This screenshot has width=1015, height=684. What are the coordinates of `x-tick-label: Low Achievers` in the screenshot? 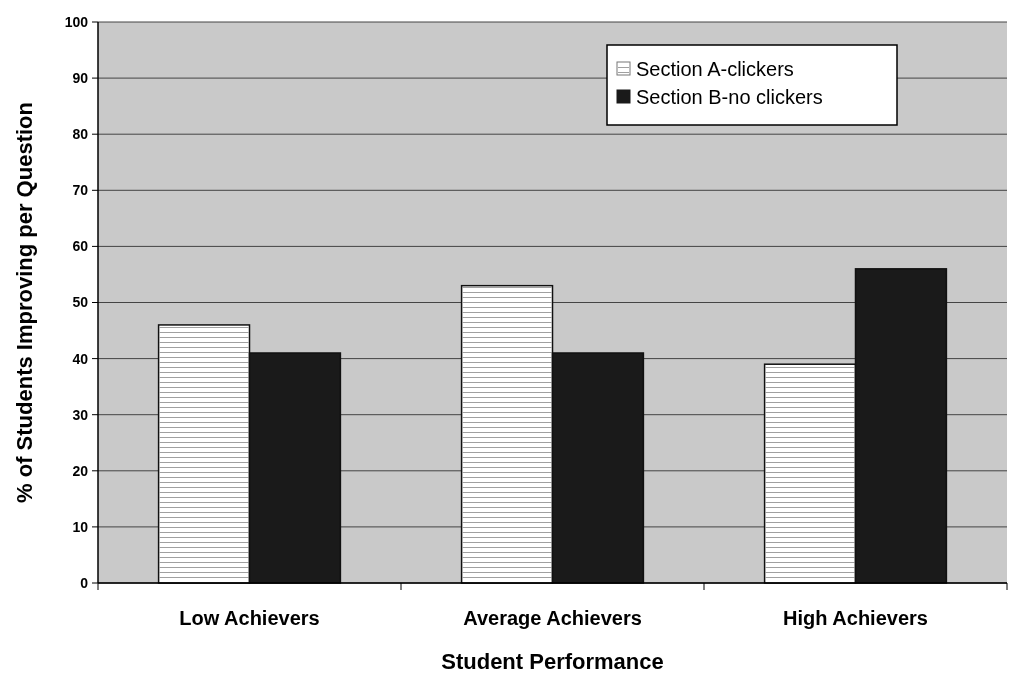 It's located at (249, 618).